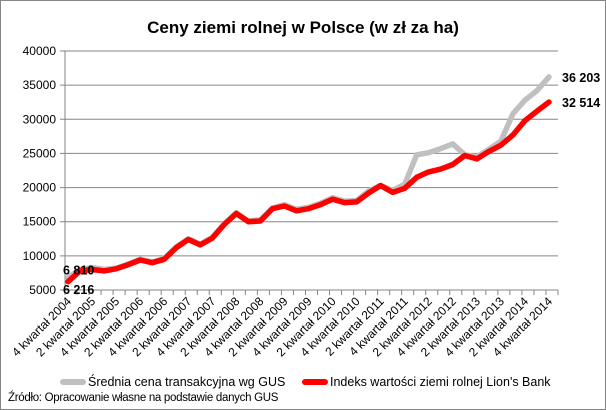 The image size is (606, 410). I want to click on y-tick-label: 15000, so click(40, 222).